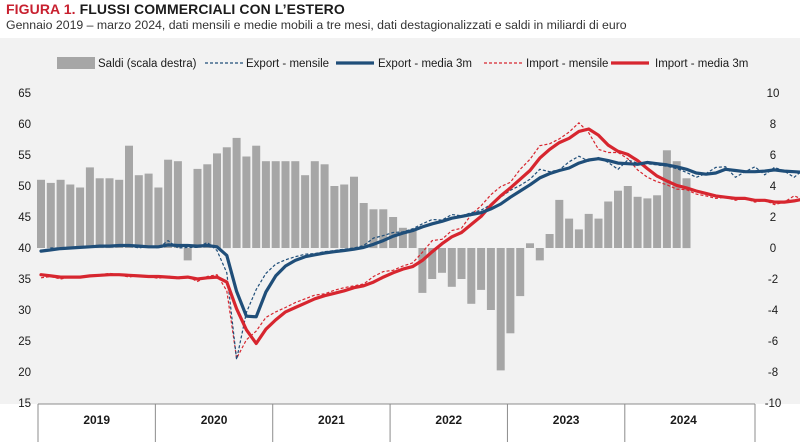  I want to click on y-tick-label: 20, so click(24, 373).